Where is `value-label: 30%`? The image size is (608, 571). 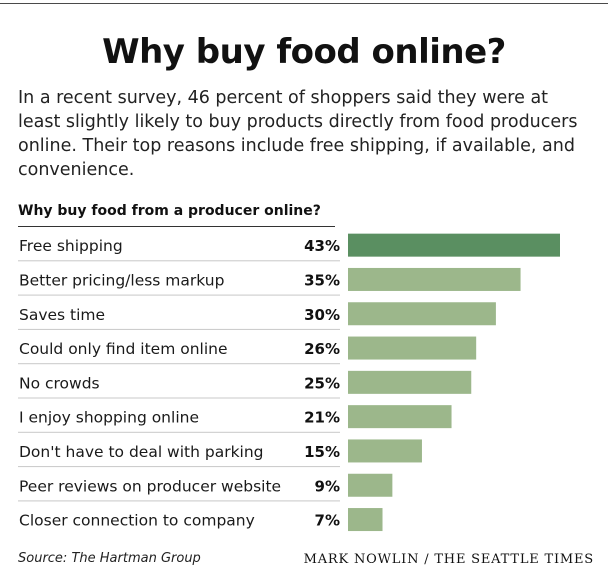
value-label: 30% is located at coordinates (322, 315).